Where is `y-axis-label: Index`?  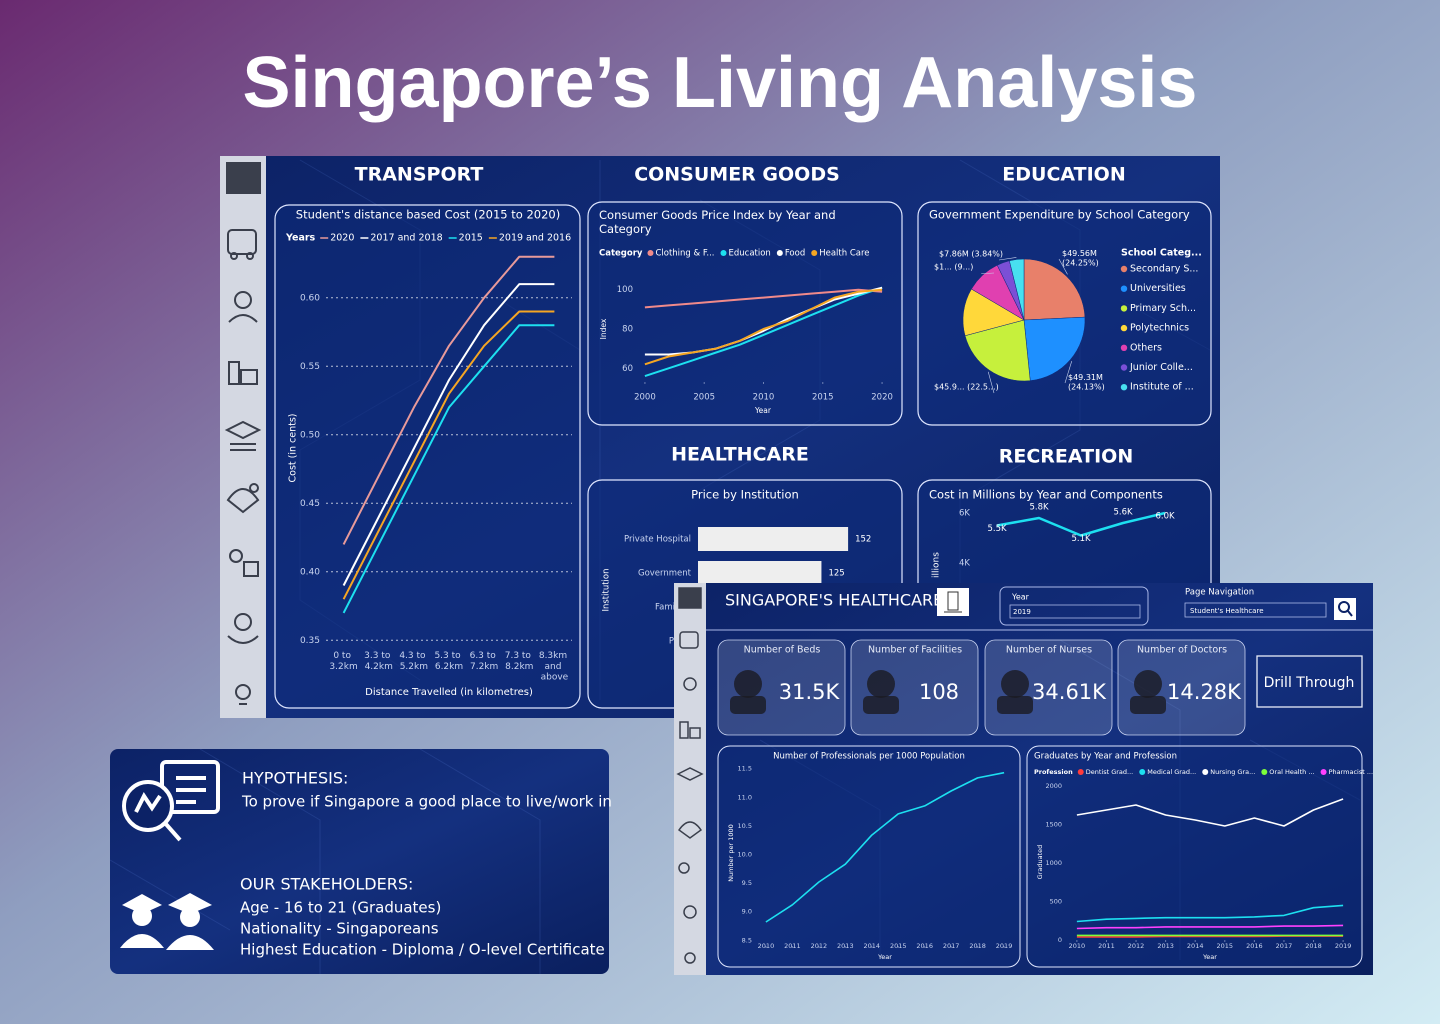 y-axis-label: Index is located at coordinates (603, 328).